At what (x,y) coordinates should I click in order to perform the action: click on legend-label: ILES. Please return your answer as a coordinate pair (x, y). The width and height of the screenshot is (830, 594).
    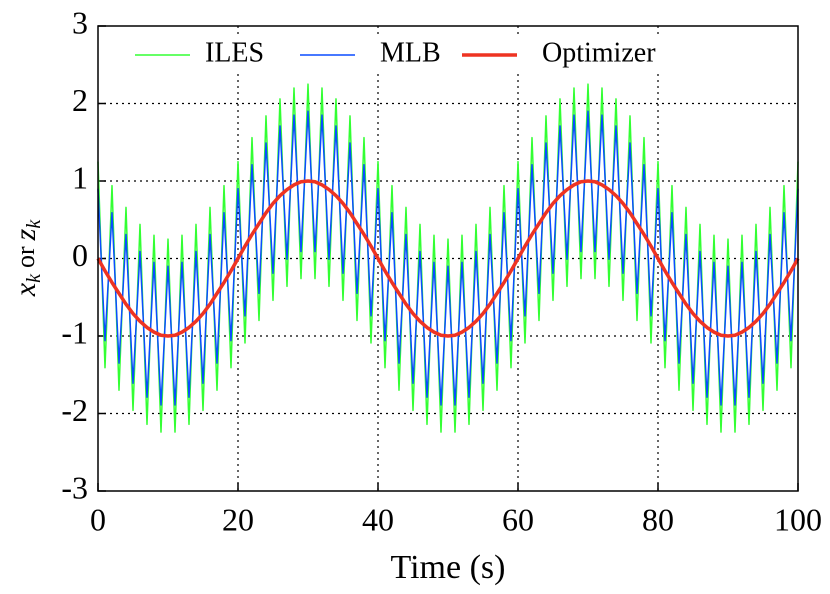
    Looking at the image, I should click on (234, 52).